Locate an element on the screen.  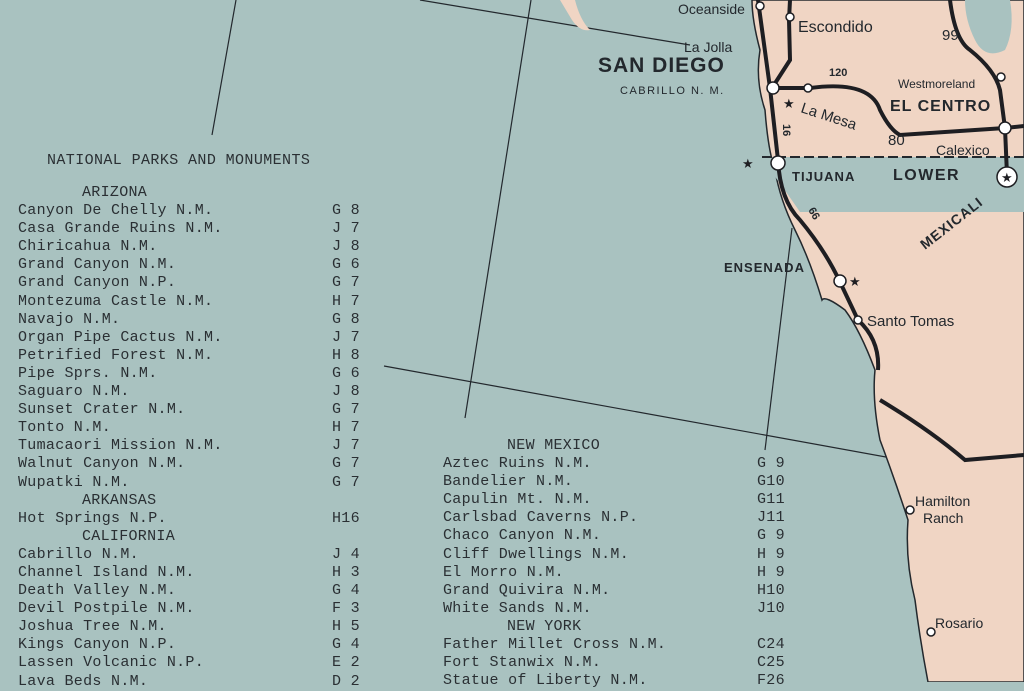
map-label-la-jolla: La Jolla is located at coordinates (708, 47).